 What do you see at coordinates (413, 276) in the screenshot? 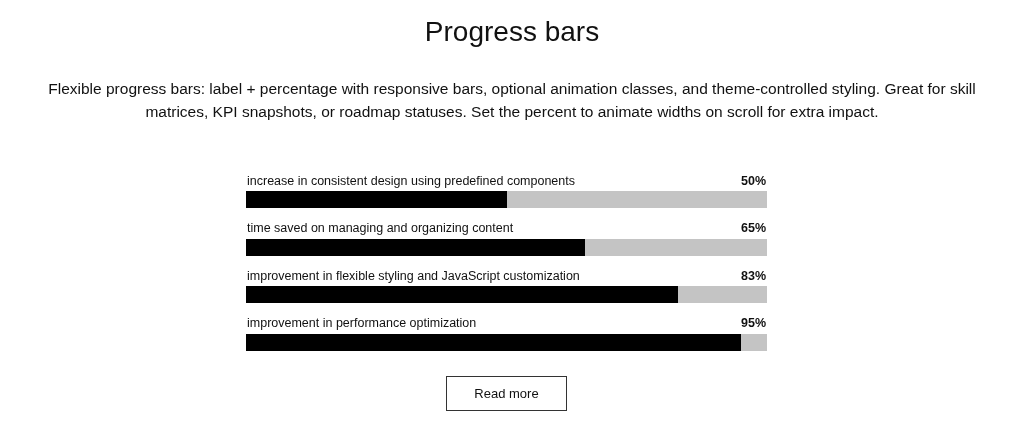
I see `y-tick-label: improvement in flexible styling and JavaScript customization` at bounding box center [413, 276].